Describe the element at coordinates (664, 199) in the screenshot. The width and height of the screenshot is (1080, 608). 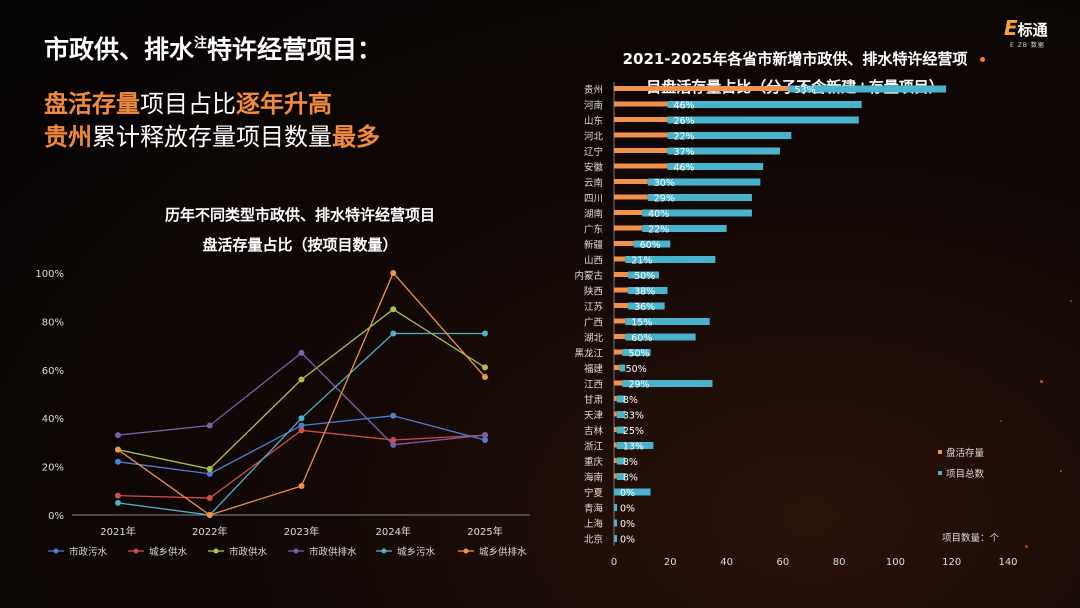
I see `data-label: 29%` at that location.